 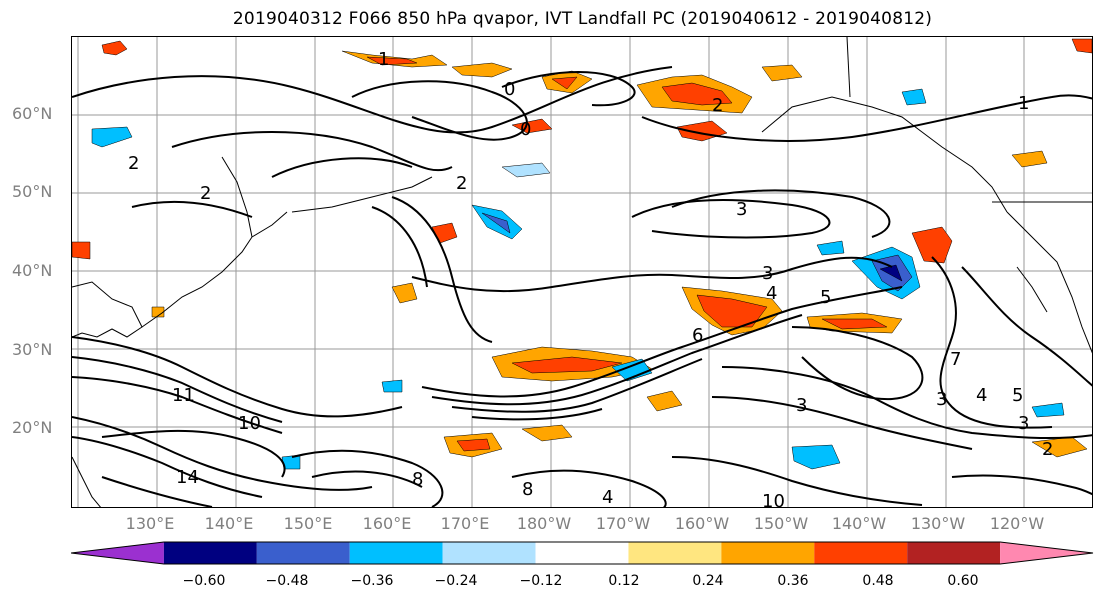 What do you see at coordinates (702, 523) in the screenshot?
I see `lon-label: 160°W` at bounding box center [702, 523].